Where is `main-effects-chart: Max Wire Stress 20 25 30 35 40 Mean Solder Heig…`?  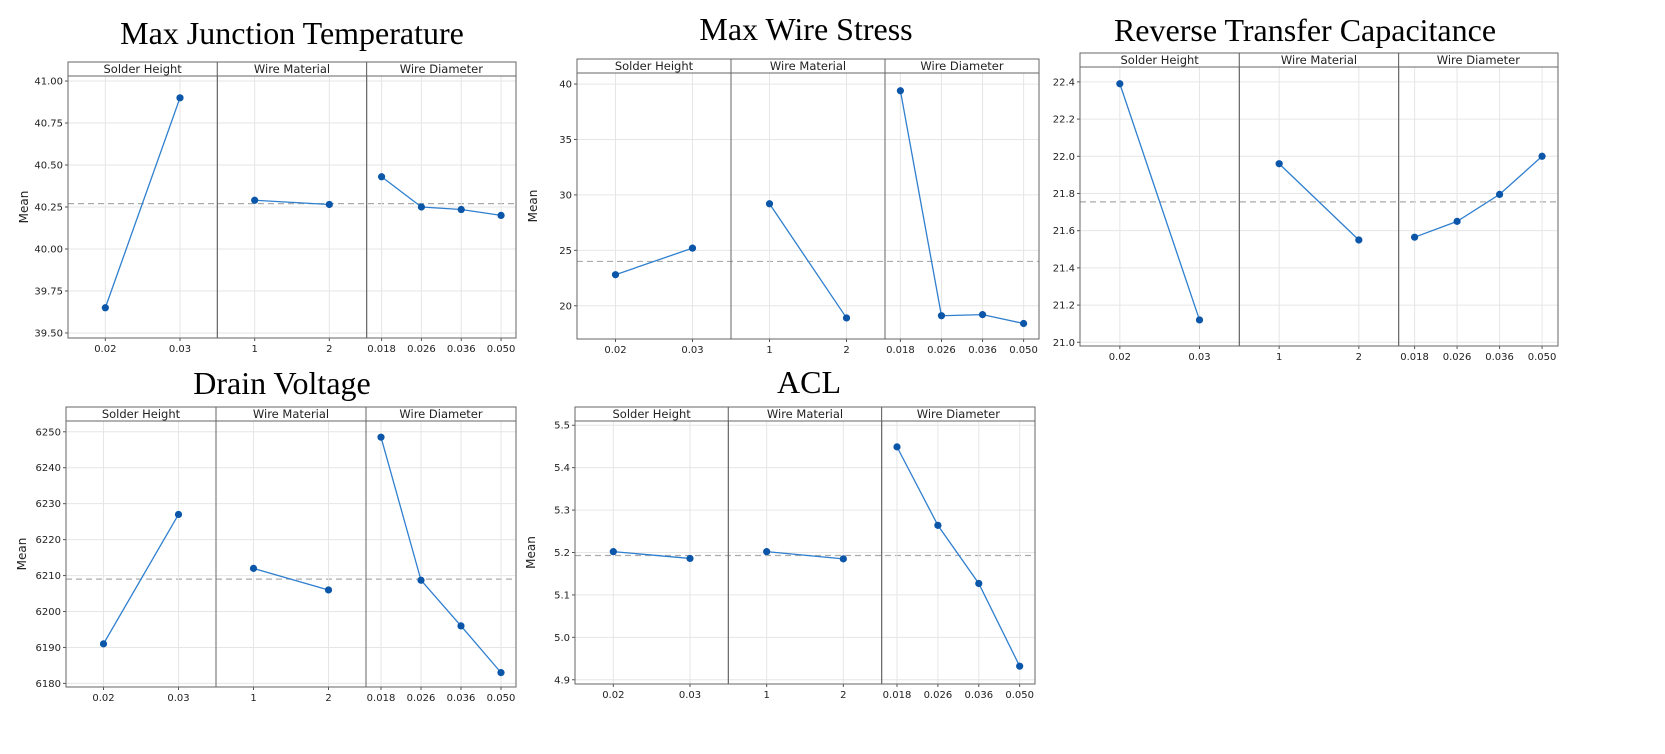 main-effects-chart: Max Wire Stress 20 25 30 35 40 Mean Solder Heig… is located at coordinates (783, 183).